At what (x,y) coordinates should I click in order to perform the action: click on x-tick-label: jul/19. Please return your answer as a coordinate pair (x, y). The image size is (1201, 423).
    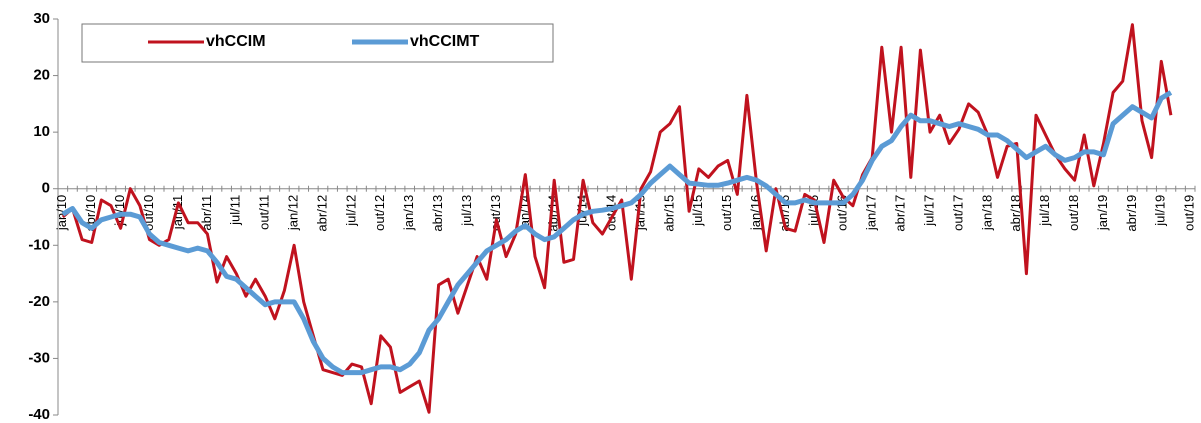
    Looking at the image, I should click on (1160, 211).